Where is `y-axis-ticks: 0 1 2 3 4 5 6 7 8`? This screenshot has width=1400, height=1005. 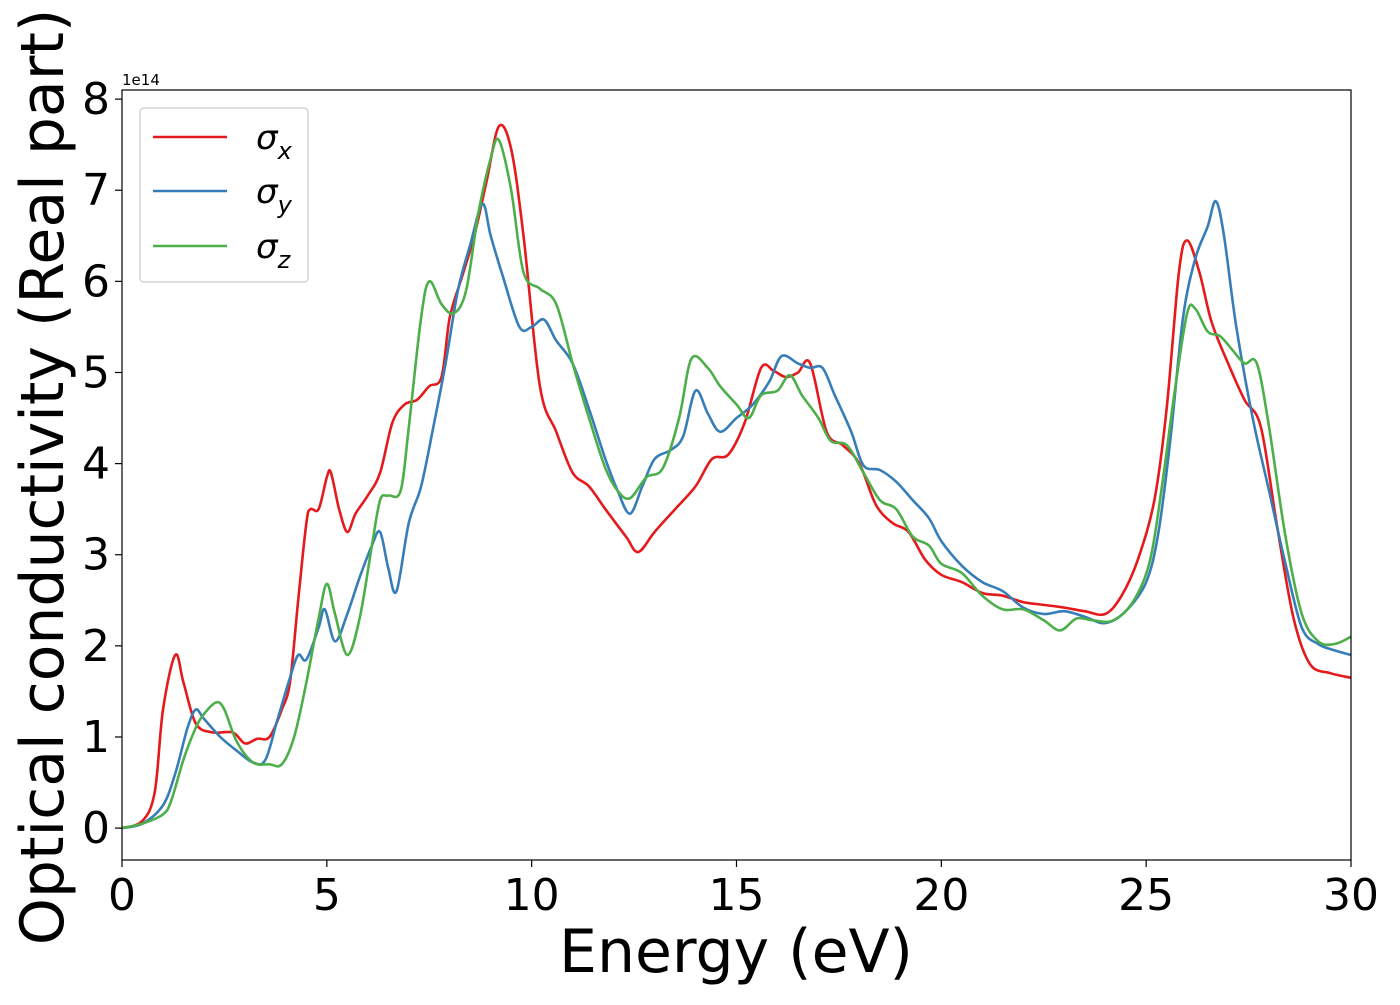 y-axis-ticks: 0 1 2 3 4 5 6 7 8 is located at coordinates (102, 464).